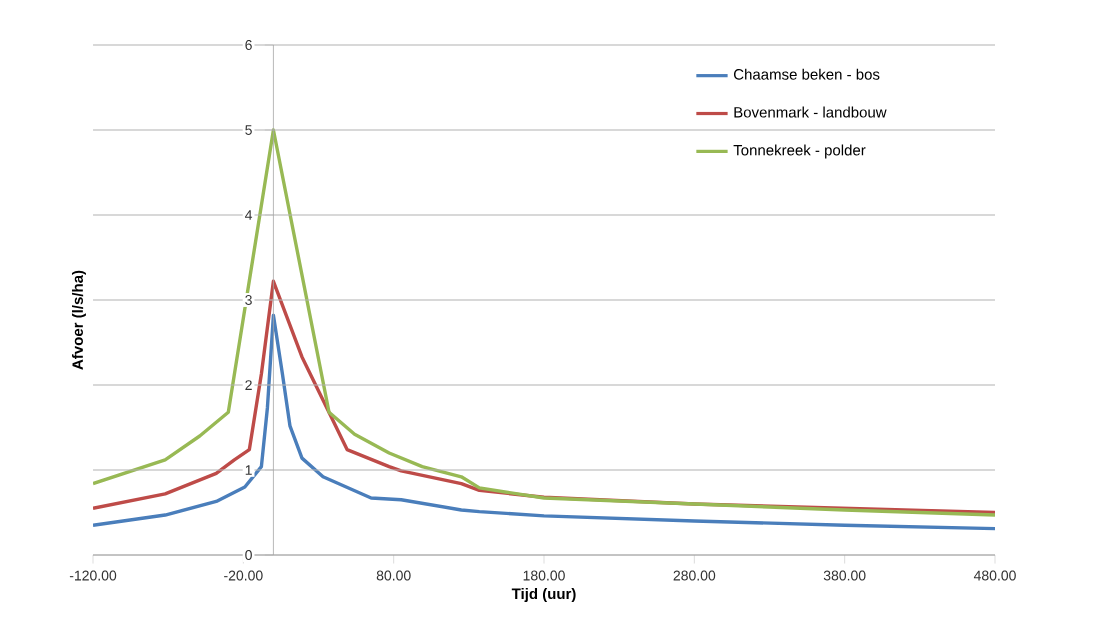  I want to click on x-tick-label: 180.00, so click(544, 575).